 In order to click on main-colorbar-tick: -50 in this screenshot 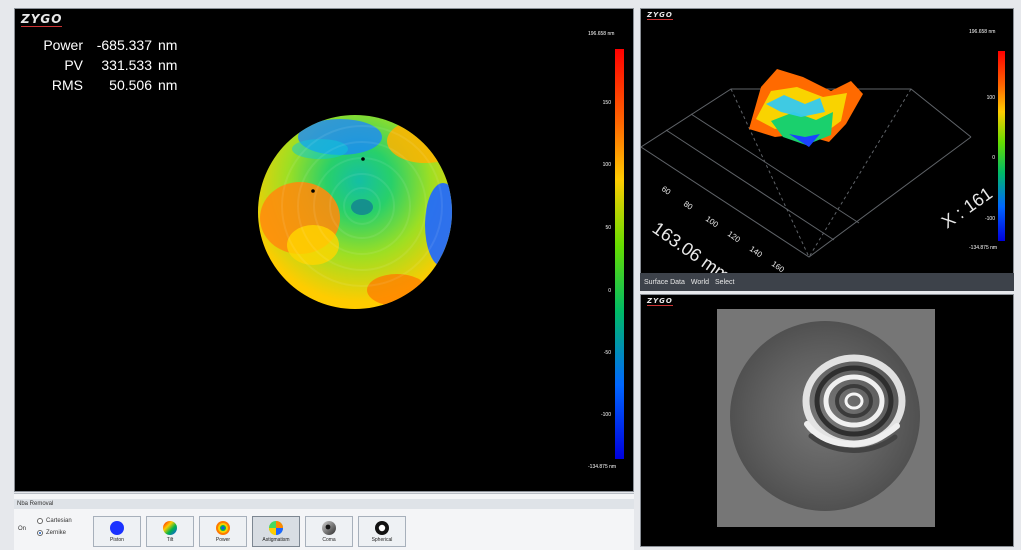, I will do `click(607, 353)`.